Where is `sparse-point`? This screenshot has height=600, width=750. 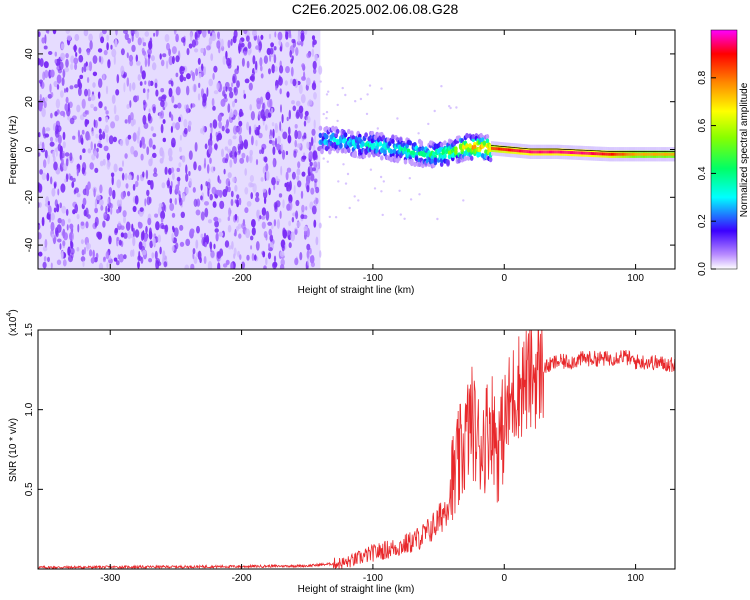
sparse-point is located at coordinates (441, 86).